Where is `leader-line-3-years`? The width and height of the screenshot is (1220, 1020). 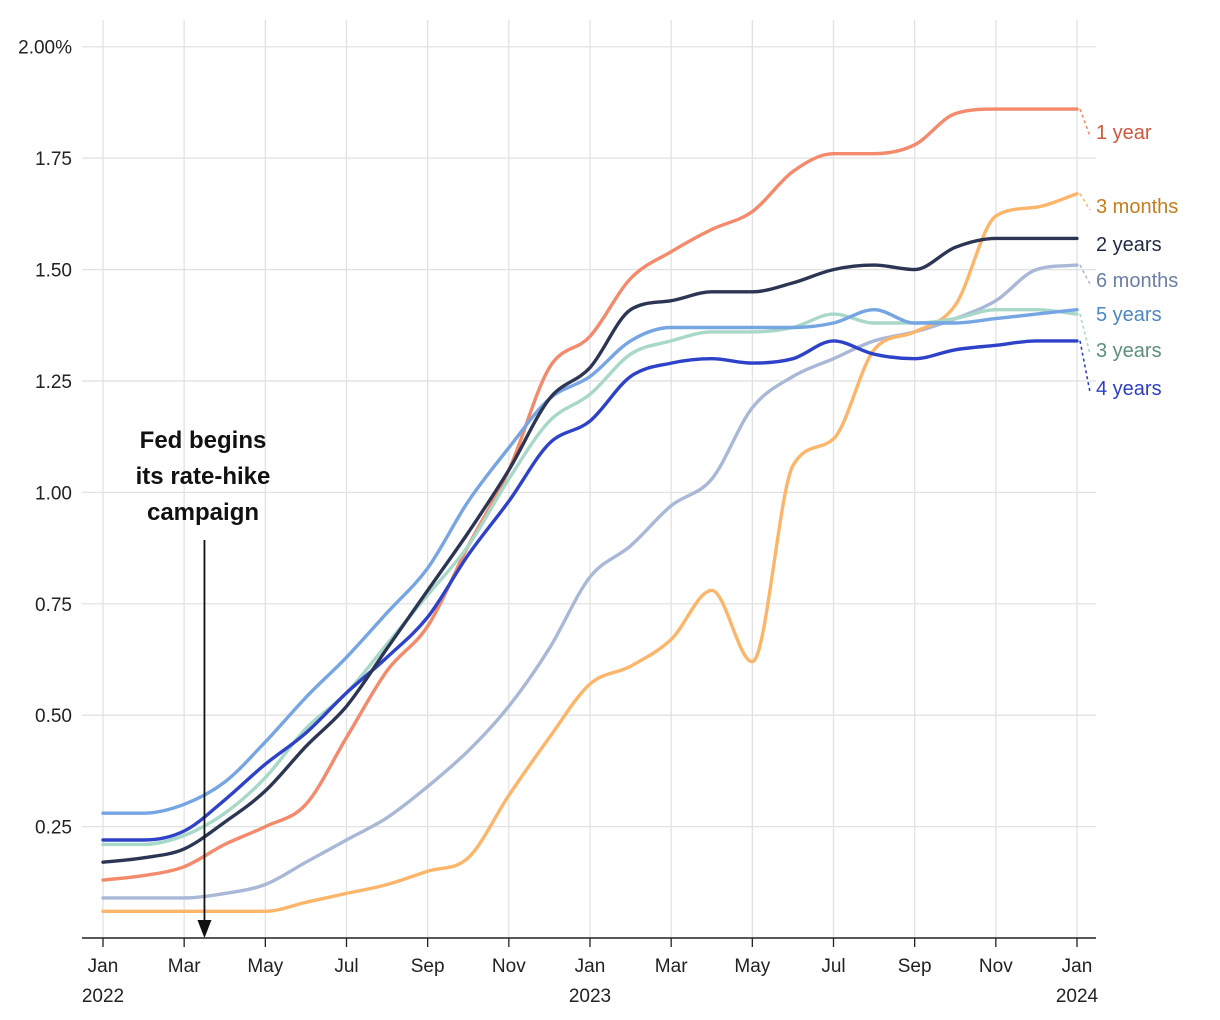 leader-line-3-years is located at coordinates (1085, 334).